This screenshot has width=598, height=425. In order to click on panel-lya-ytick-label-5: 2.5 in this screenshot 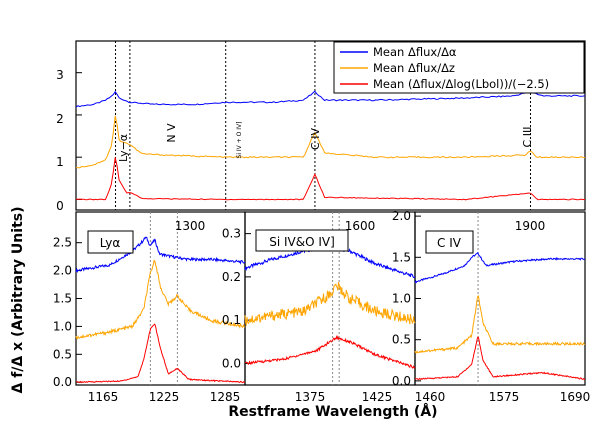, I will do `click(62, 243)`.